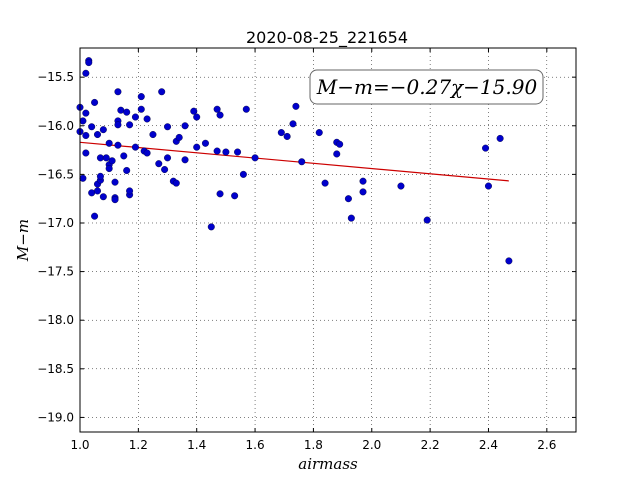 The width and height of the screenshot is (640, 480). I want to click on x-tick-label: 1.0, so click(79, 445).